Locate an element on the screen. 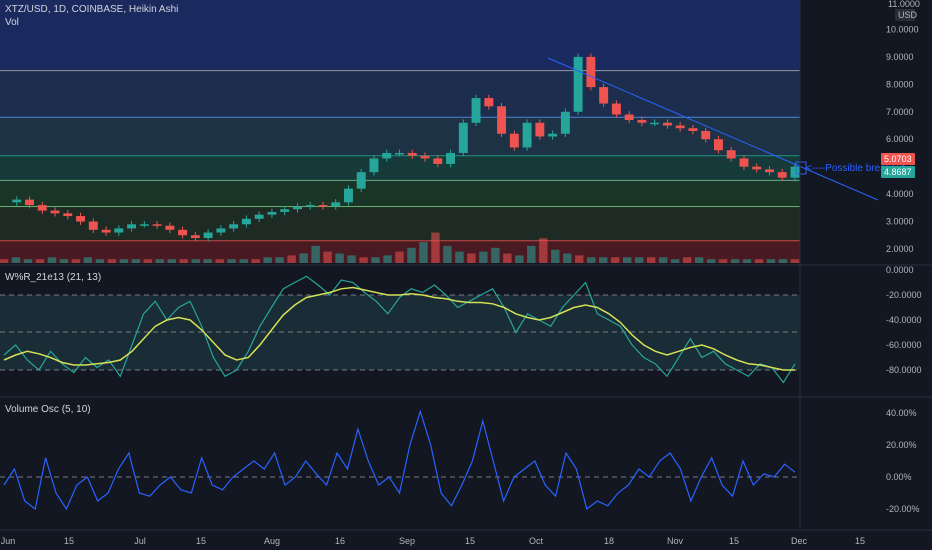 Image resolution: width=932 pixels, height=550 pixels. price-tick-label: 6.0000 is located at coordinates (900, 139).